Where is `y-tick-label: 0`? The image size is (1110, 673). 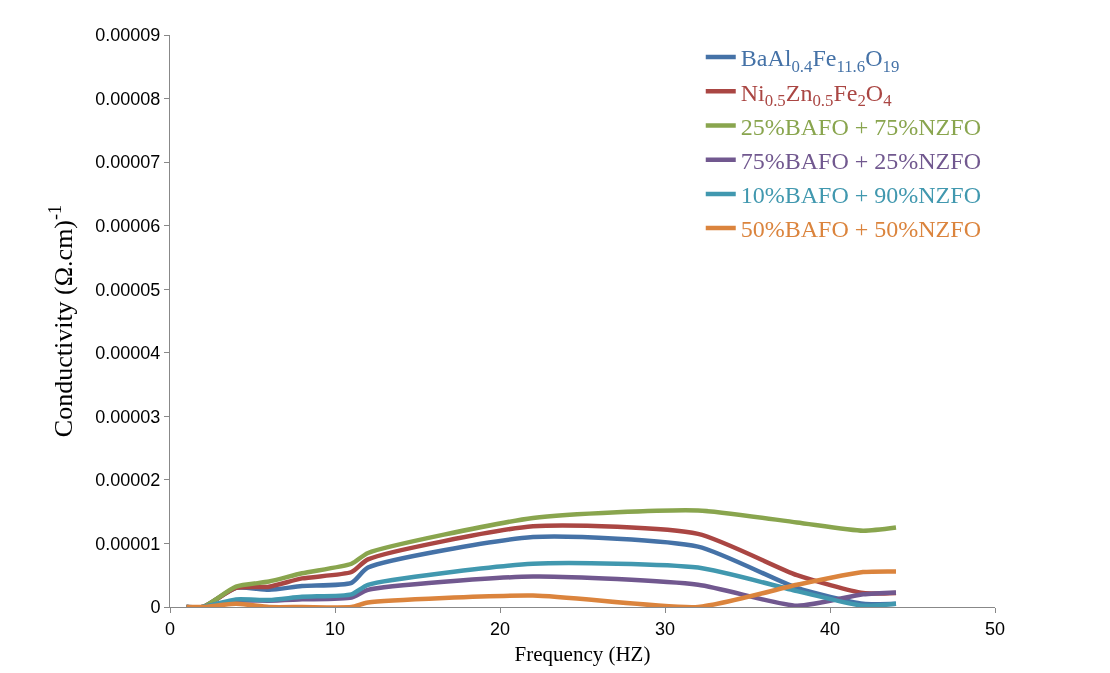
y-tick-label: 0 is located at coordinates (155, 607).